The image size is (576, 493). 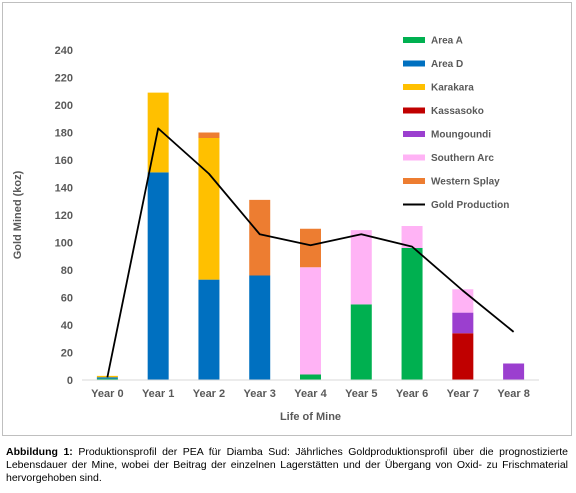 I want to click on y-tick-label: 180, so click(x=64, y=134).